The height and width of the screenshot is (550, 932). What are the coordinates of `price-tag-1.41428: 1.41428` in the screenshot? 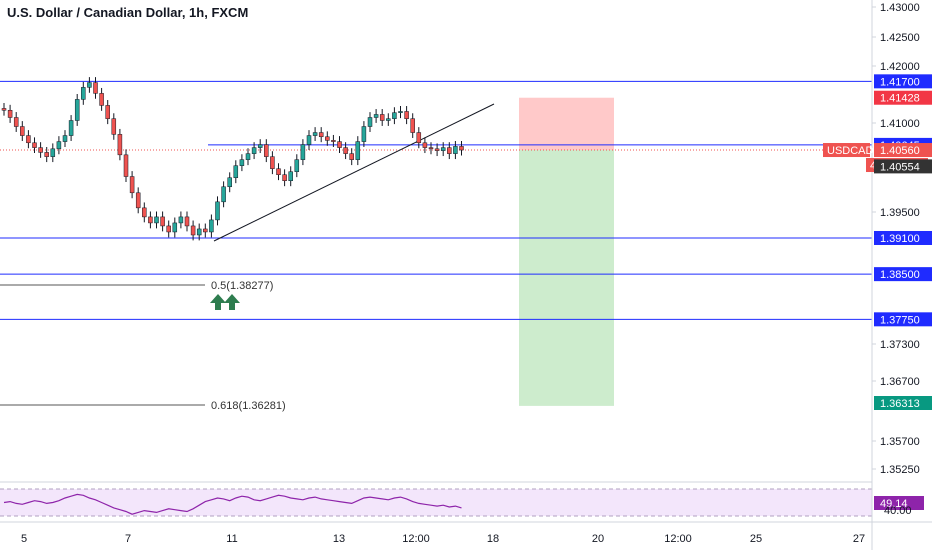 It's located at (903, 97).